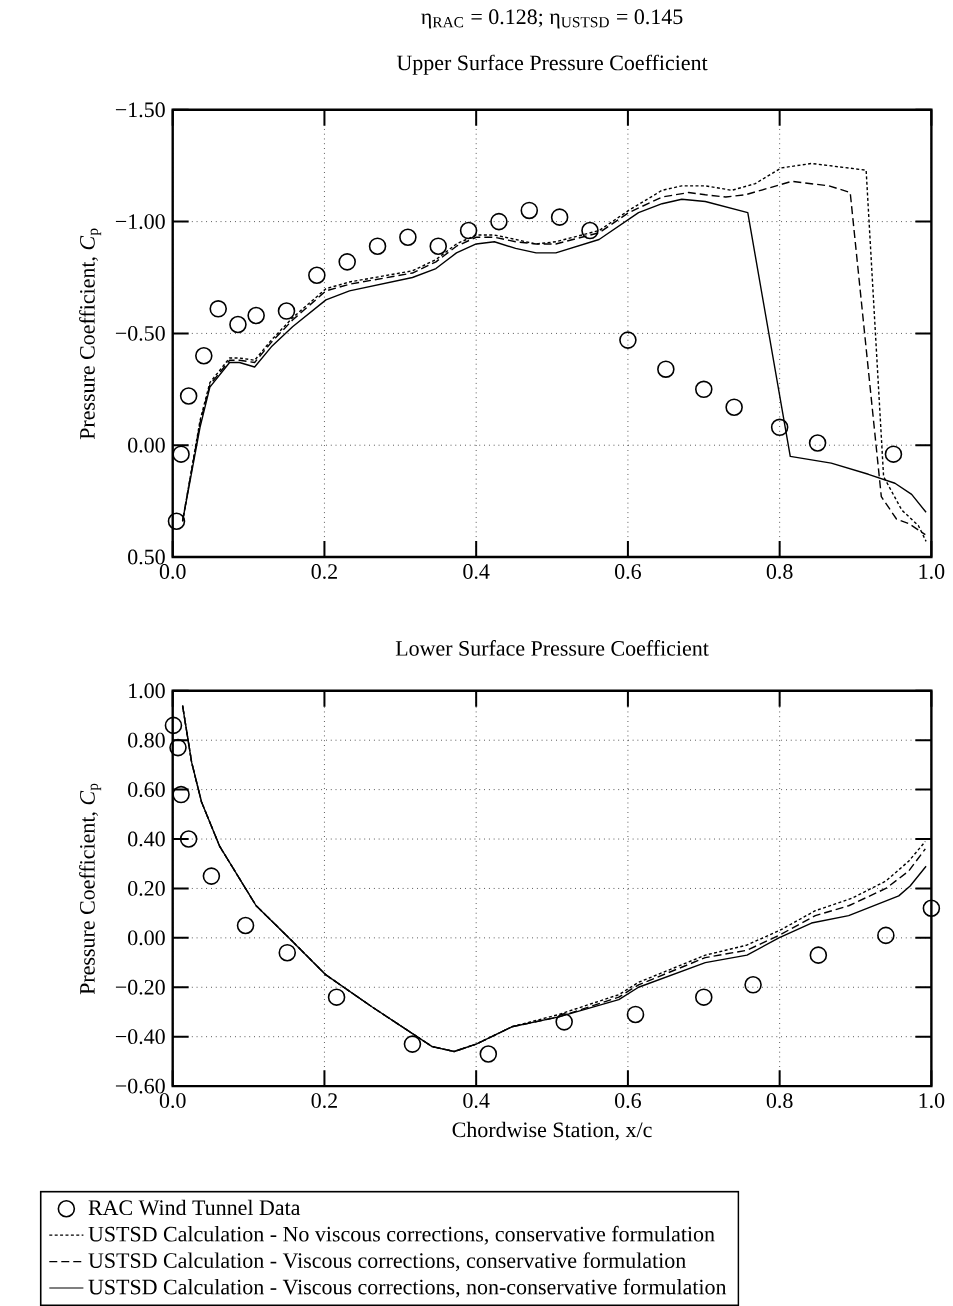 The width and height of the screenshot is (953, 1306). What do you see at coordinates (140, 222) in the screenshot?
I see `y-tick-label: −1.00` at bounding box center [140, 222].